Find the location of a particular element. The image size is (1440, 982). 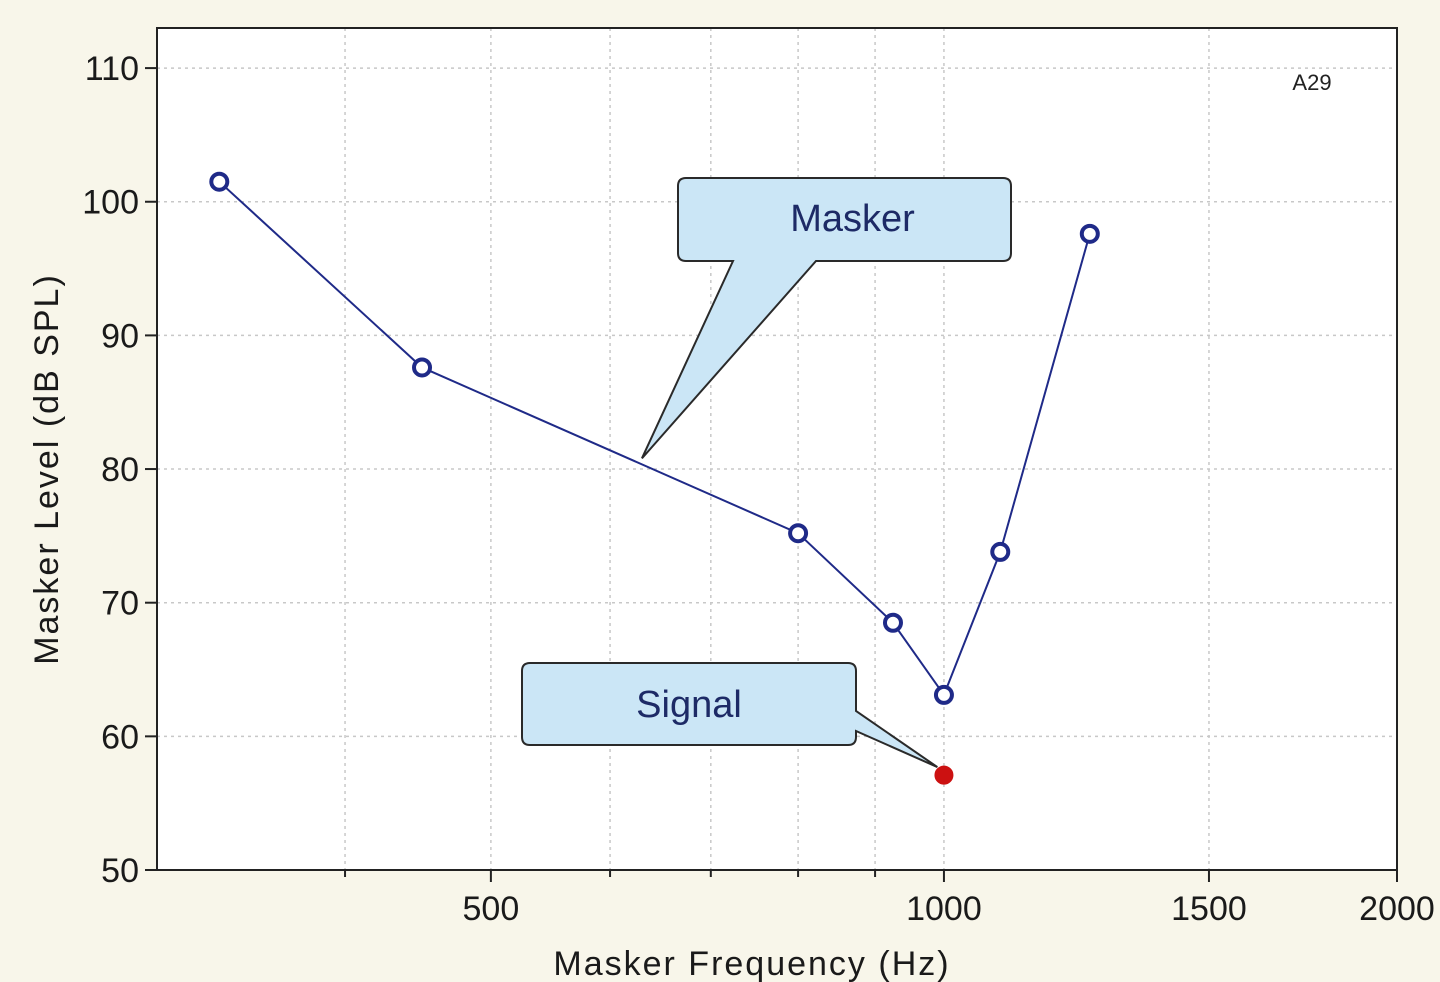

x-tick-label: 2000 is located at coordinates (1397, 909).